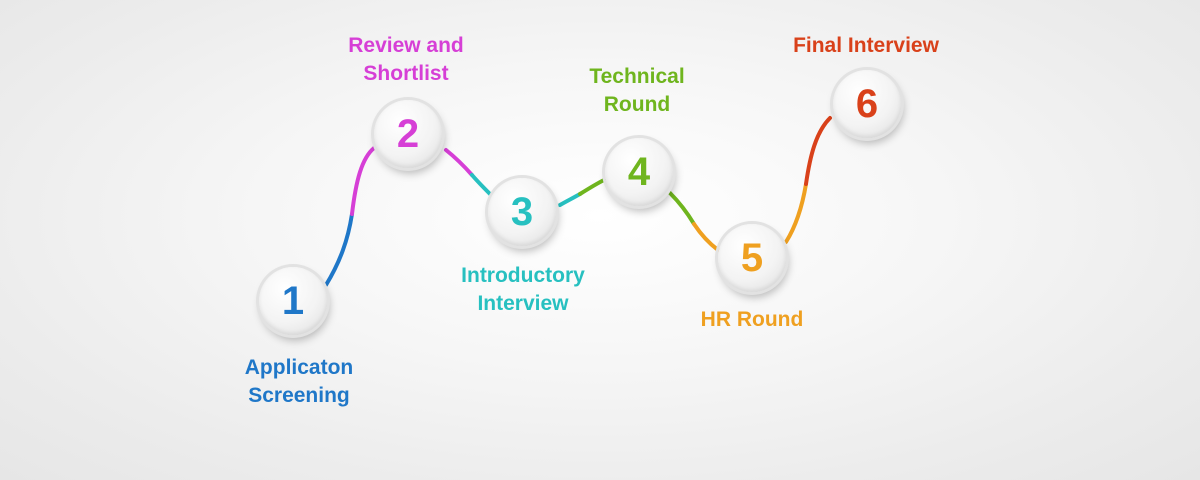 This screenshot has height=480, width=1200. I want to click on step-4-label: Technical Round, so click(637, 91).